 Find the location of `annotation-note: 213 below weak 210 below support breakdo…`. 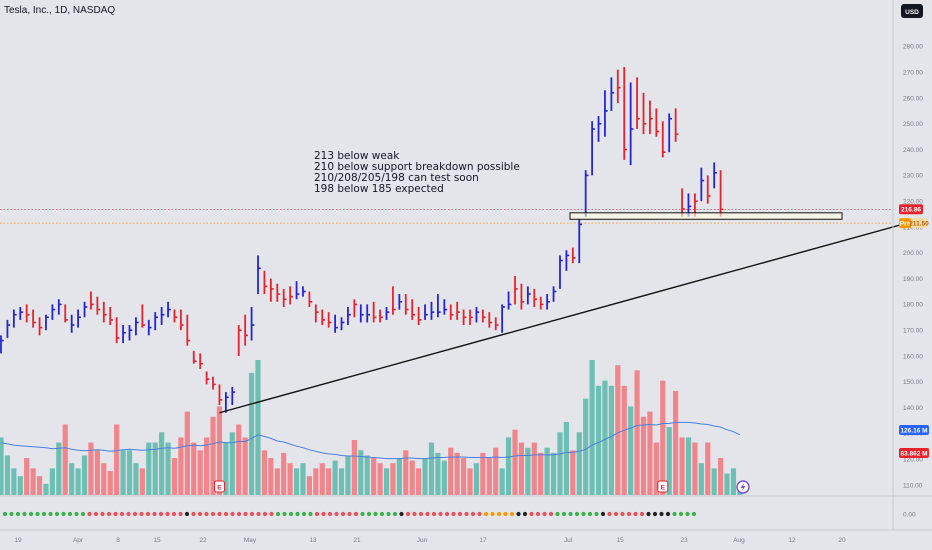

annotation-note: 213 below weak 210 below support breakdo… is located at coordinates (417, 172).